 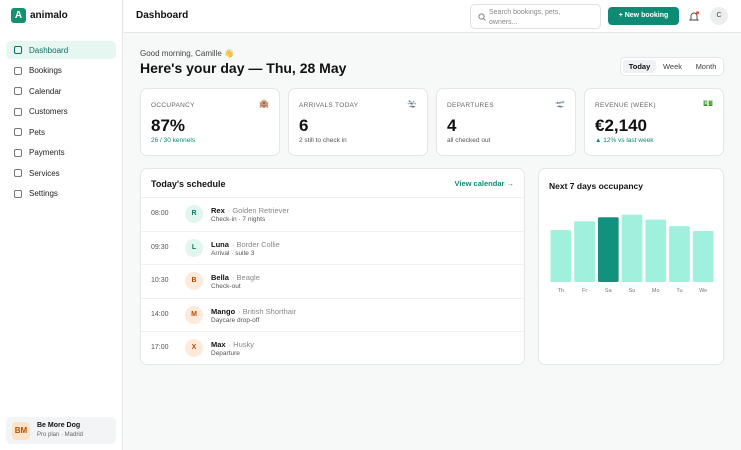 What do you see at coordinates (61, 153) in the screenshot?
I see `nav-item: Payments` at bounding box center [61, 153].